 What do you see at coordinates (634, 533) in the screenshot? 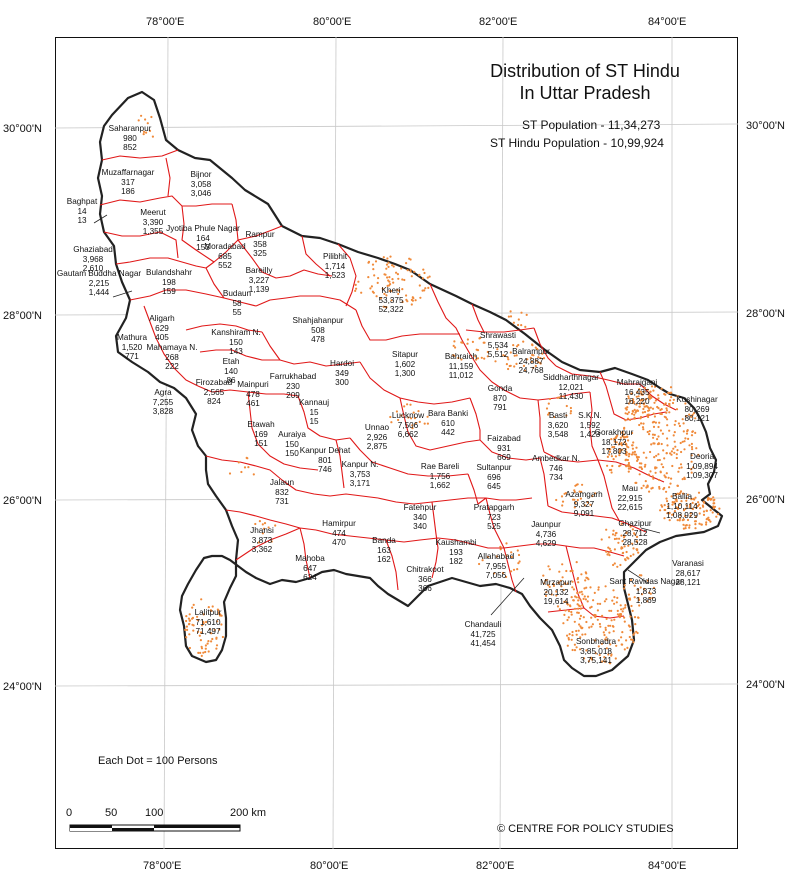
I see `district-label-ghazipur: Ghazipur 28,712 28,528` at bounding box center [634, 533].